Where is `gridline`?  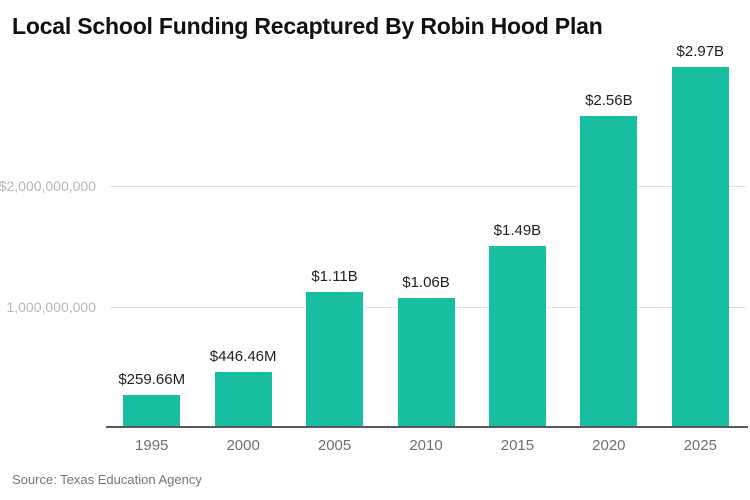 gridline is located at coordinates (428, 186).